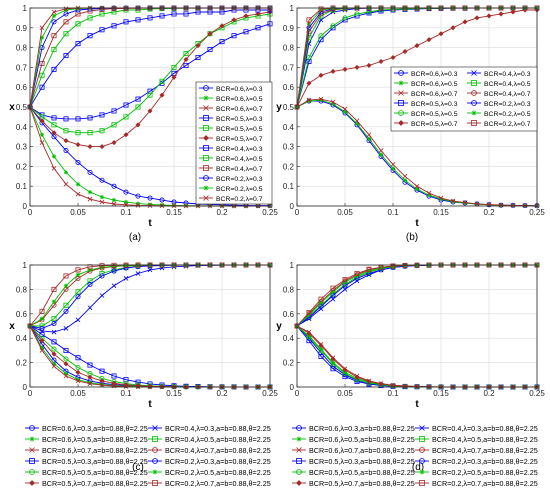 Image resolution: width=550 pixels, height=503 pixels. Describe the element at coordinates (499, 84) in the screenshot. I see `legend-item: BCR=0.4,λ=0.5` at that location.